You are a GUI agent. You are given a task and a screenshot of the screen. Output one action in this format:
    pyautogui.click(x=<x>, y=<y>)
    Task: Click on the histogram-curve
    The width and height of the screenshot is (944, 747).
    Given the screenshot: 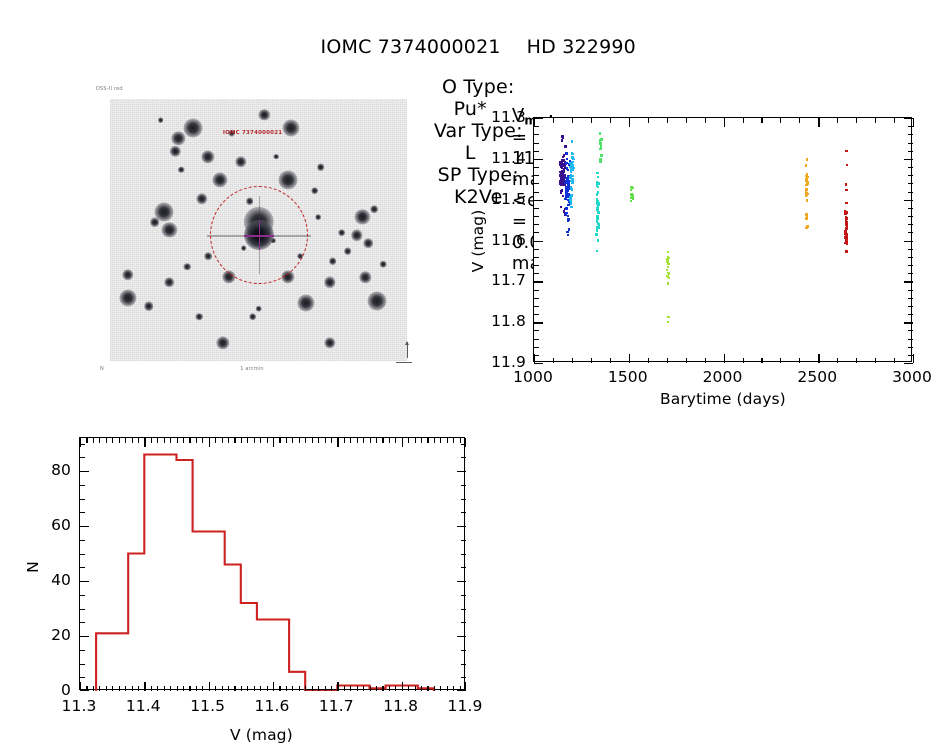 What is the action you would take?
    pyautogui.click(x=265, y=572)
    